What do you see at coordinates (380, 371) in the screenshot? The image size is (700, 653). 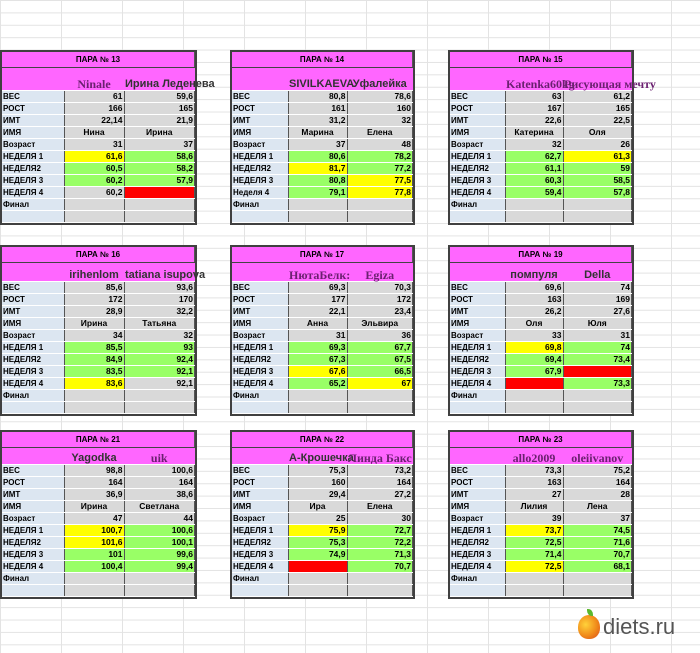 I see `cell-value-2: 66,5` at bounding box center [380, 371].